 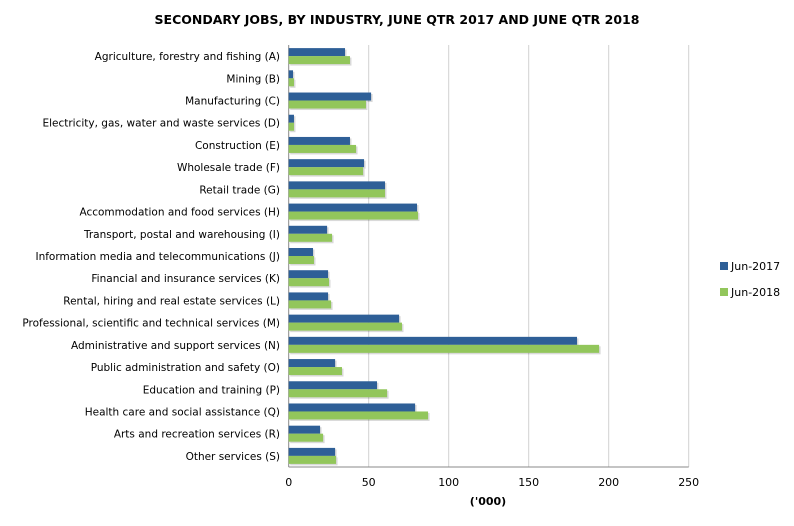 I want to click on category-label: Mining (B), so click(x=253, y=79).